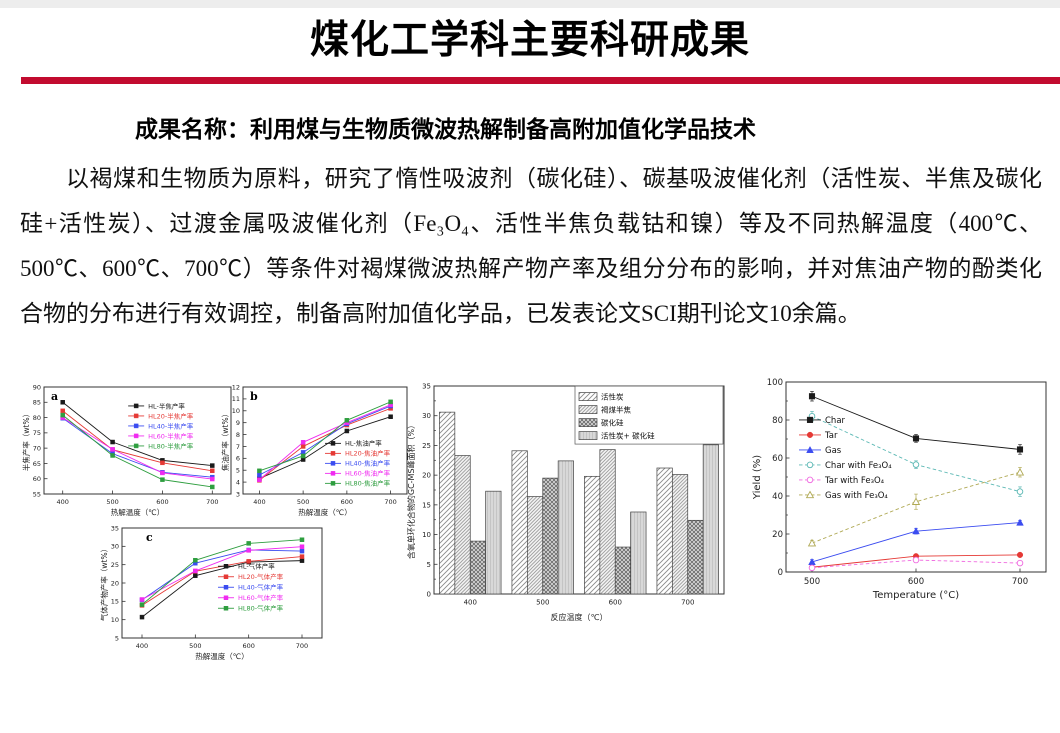  I want to click on svg-text: a, so click(54, 396).